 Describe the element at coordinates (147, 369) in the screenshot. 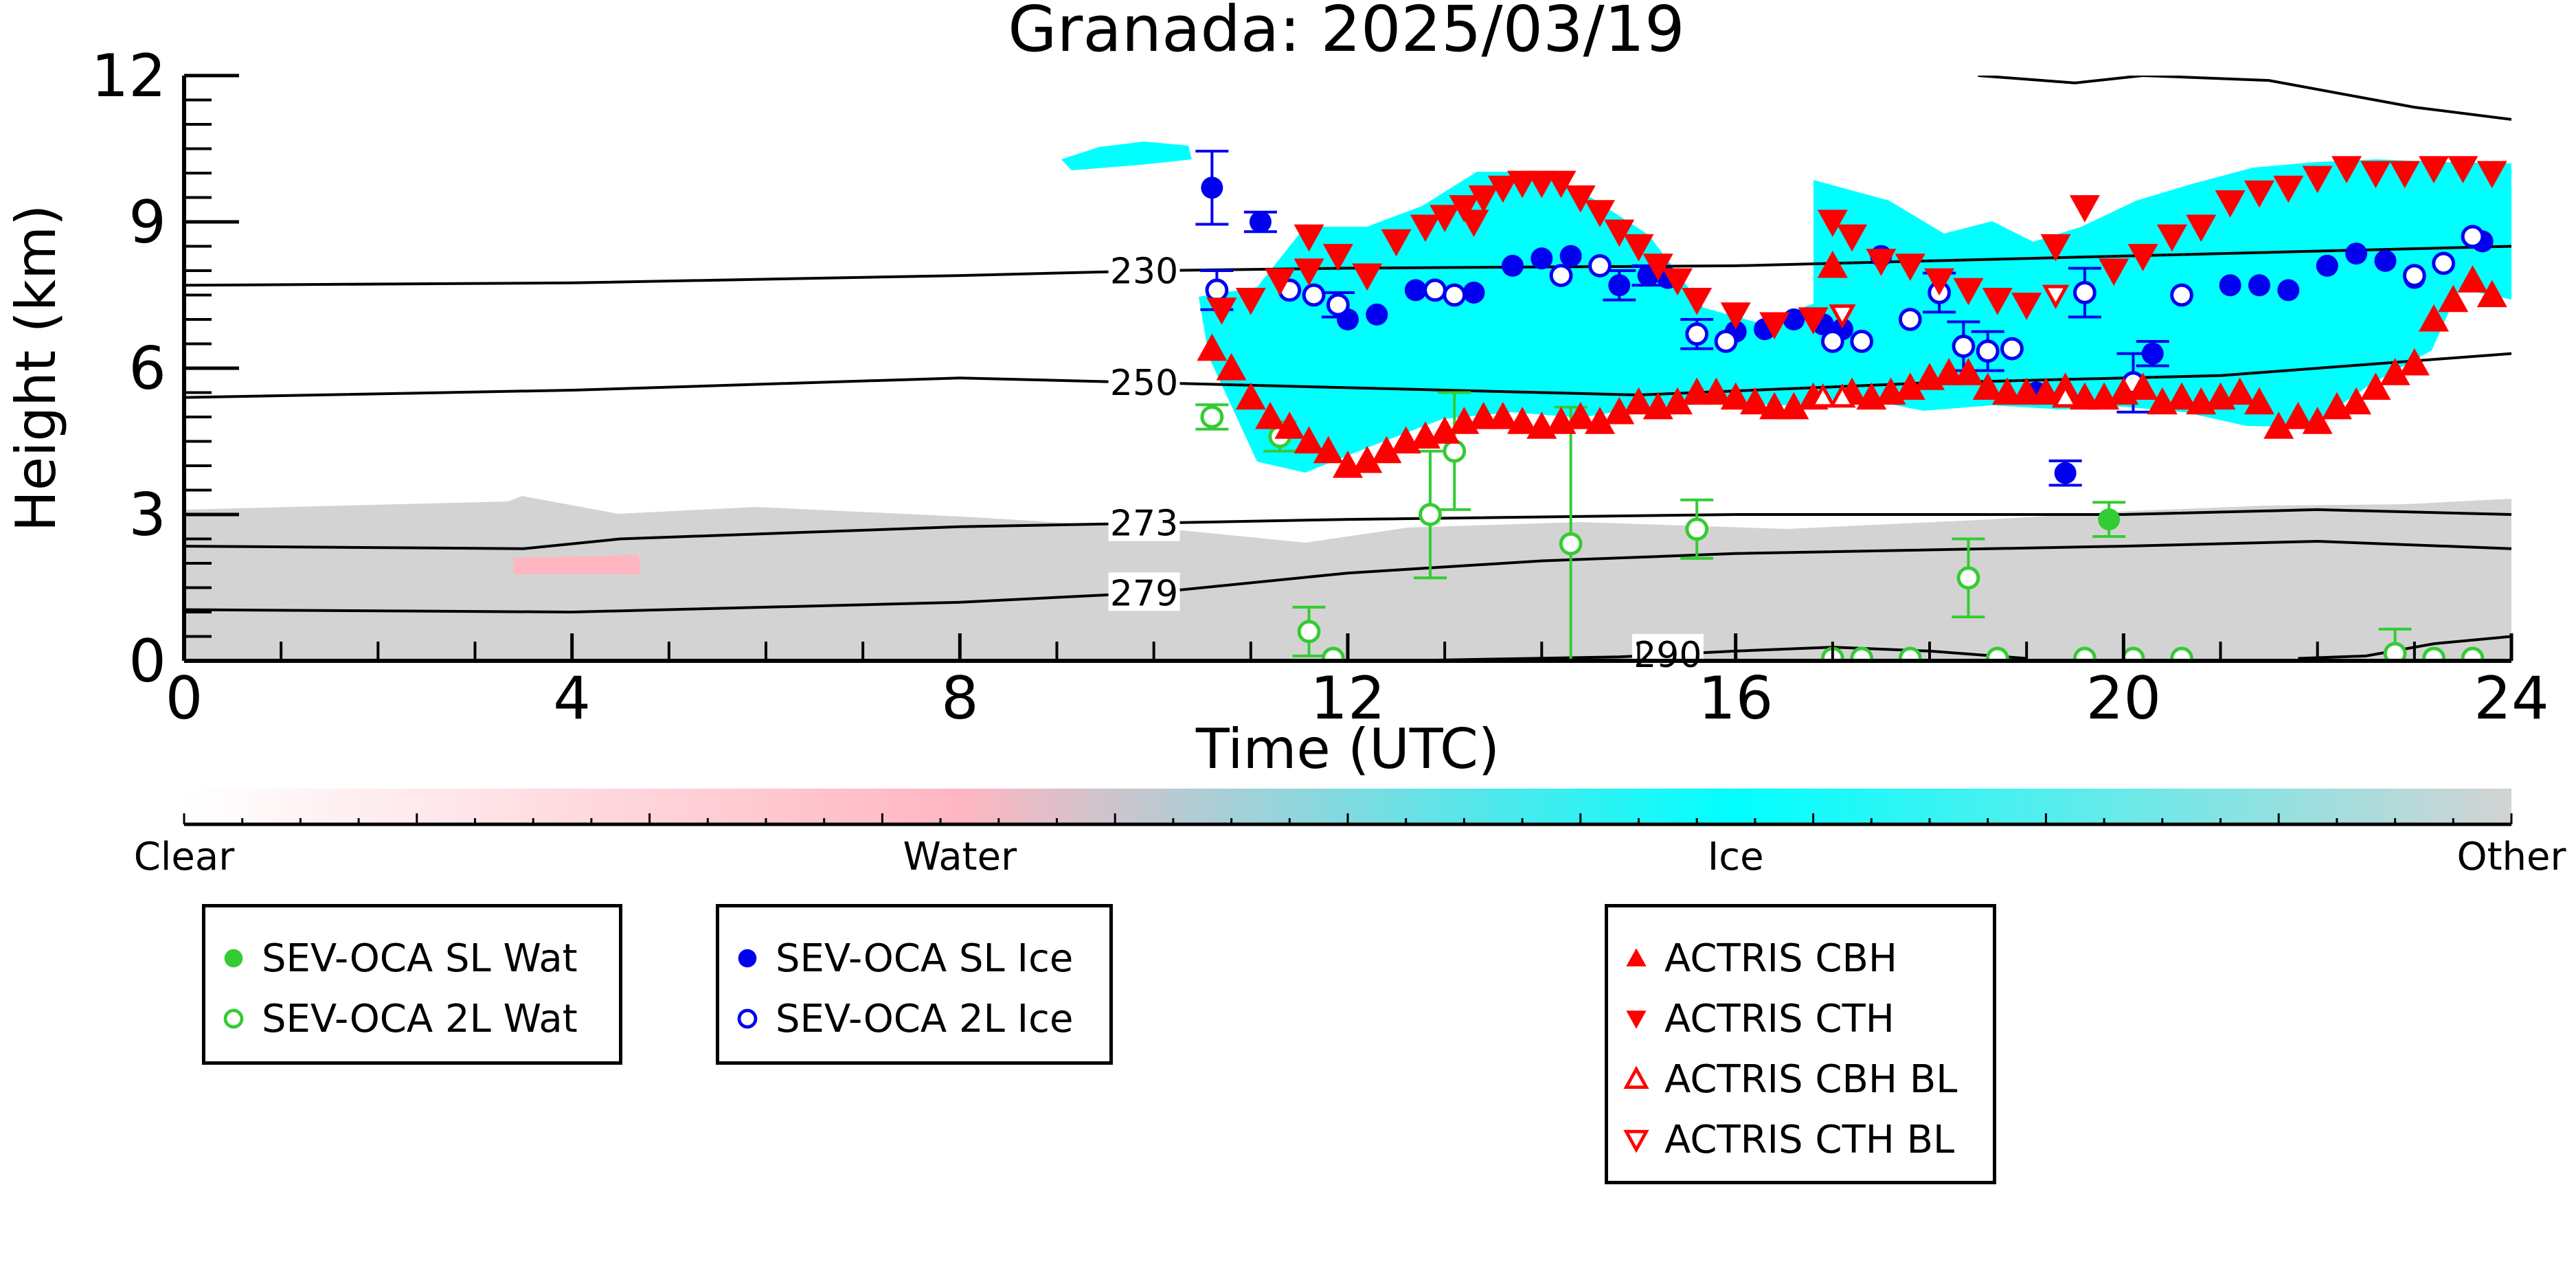

I see `y-tick-label: 6` at that location.